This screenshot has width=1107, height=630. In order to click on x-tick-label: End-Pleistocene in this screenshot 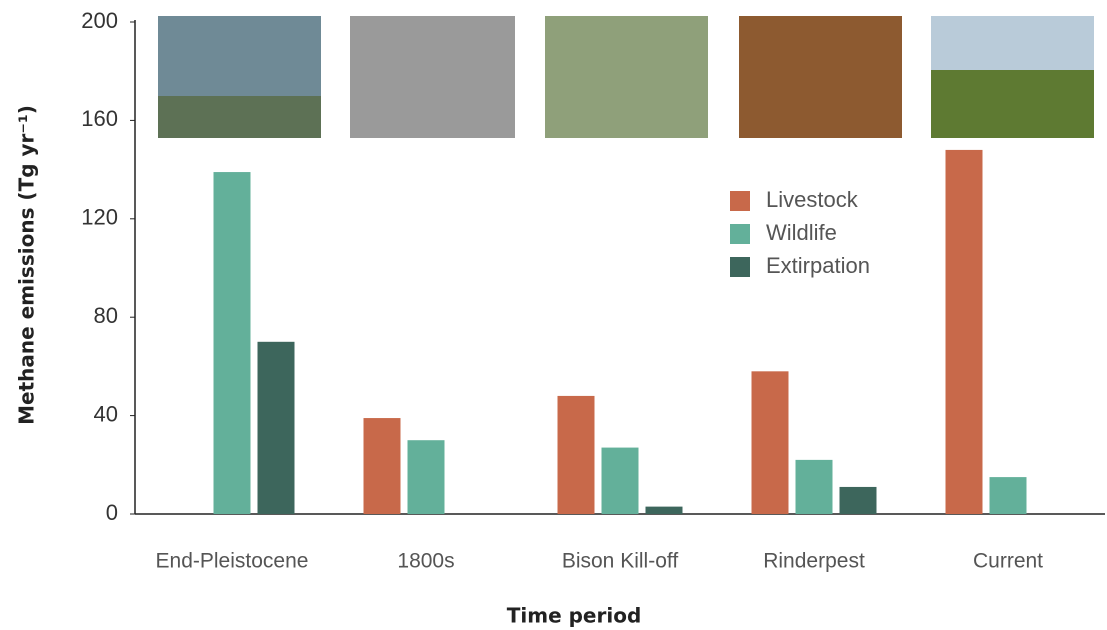, I will do `click(232, 561)`.